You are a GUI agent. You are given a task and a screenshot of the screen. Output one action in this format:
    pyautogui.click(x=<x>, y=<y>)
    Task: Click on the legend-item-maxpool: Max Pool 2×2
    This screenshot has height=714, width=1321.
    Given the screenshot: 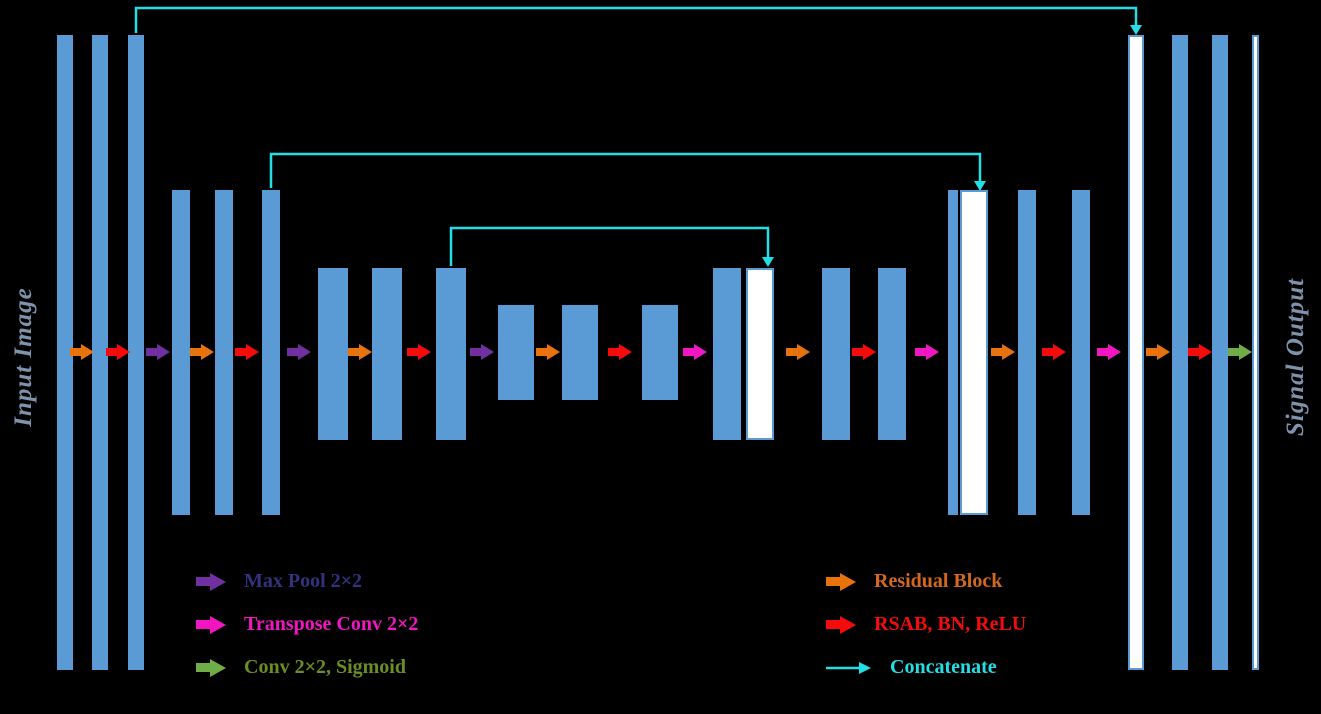 What is the action you would take?
    pyautogui.click(x=307, y=581)
    